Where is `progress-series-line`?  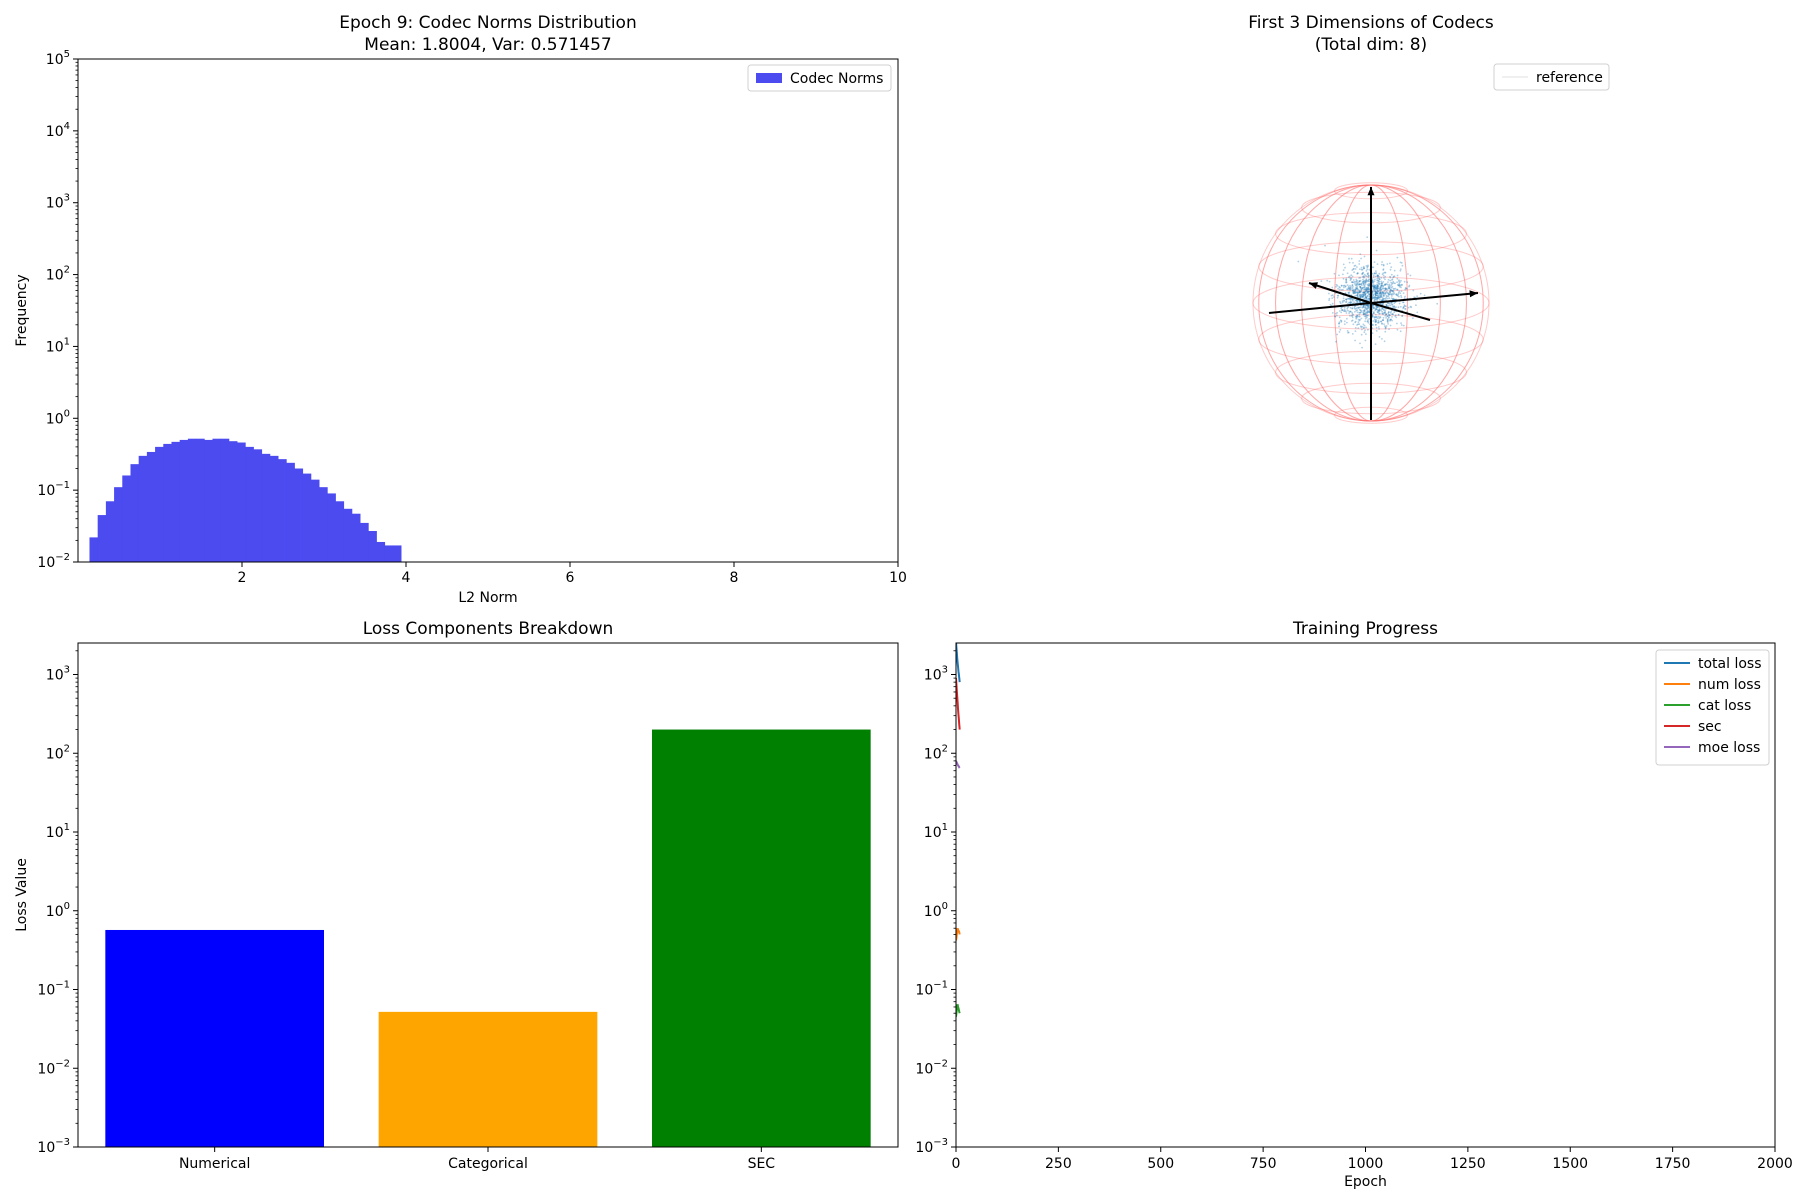 progress-series-line is located at coordinates (958, 1010).